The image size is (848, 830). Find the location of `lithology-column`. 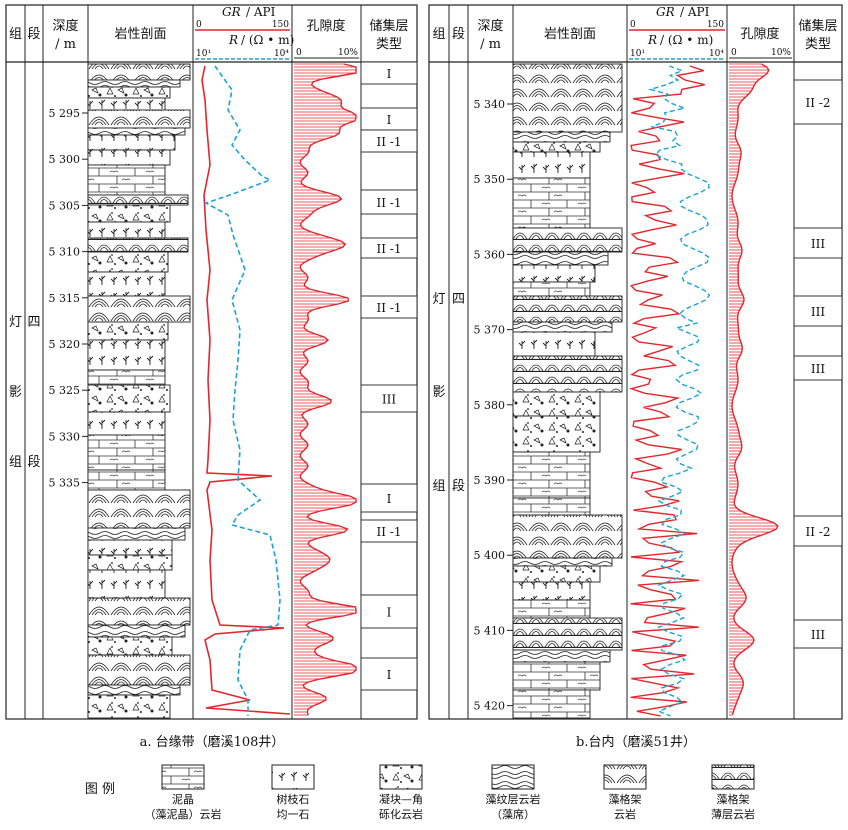

lithology-column is located at coordinates (139, 391).